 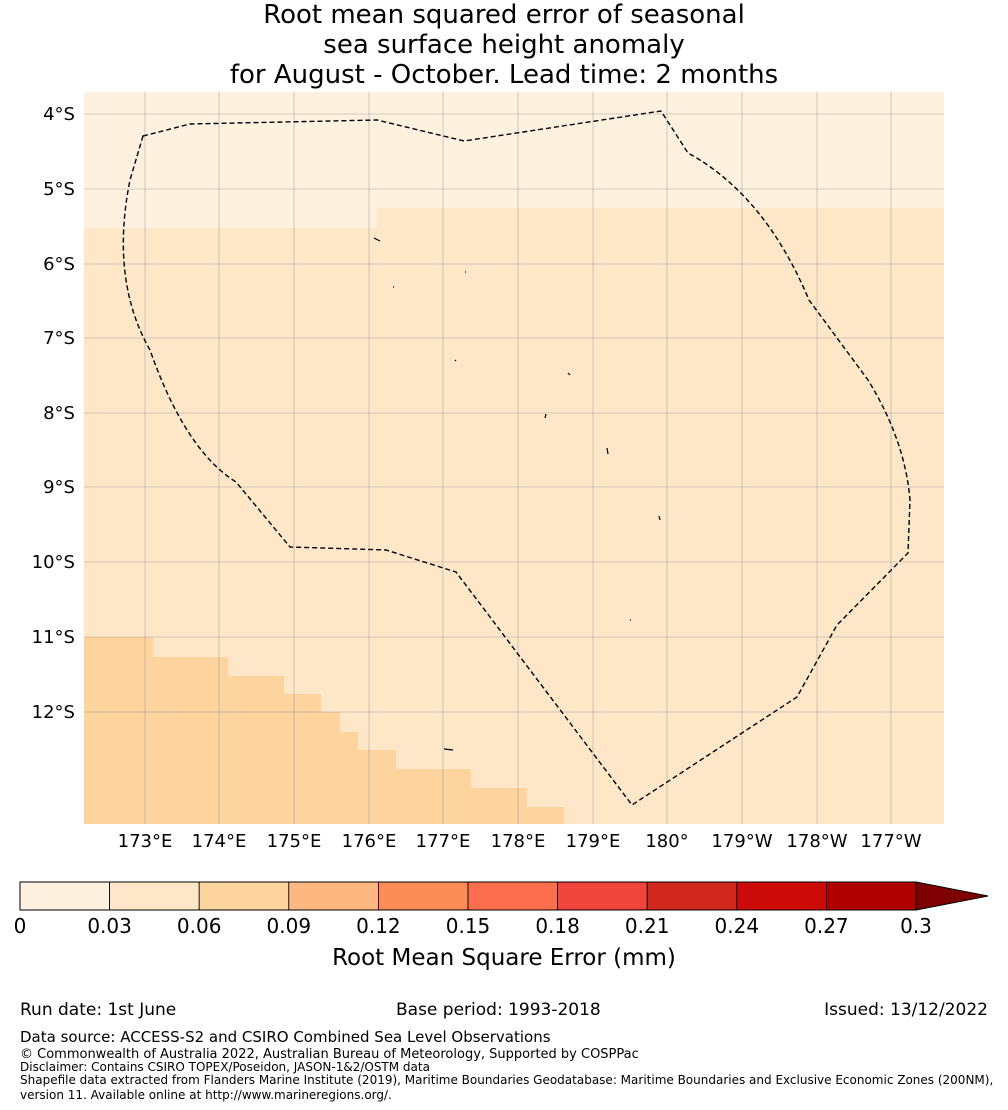 I want to click on colorbar-tick-label: 0.15, so click(x=468, y=926).